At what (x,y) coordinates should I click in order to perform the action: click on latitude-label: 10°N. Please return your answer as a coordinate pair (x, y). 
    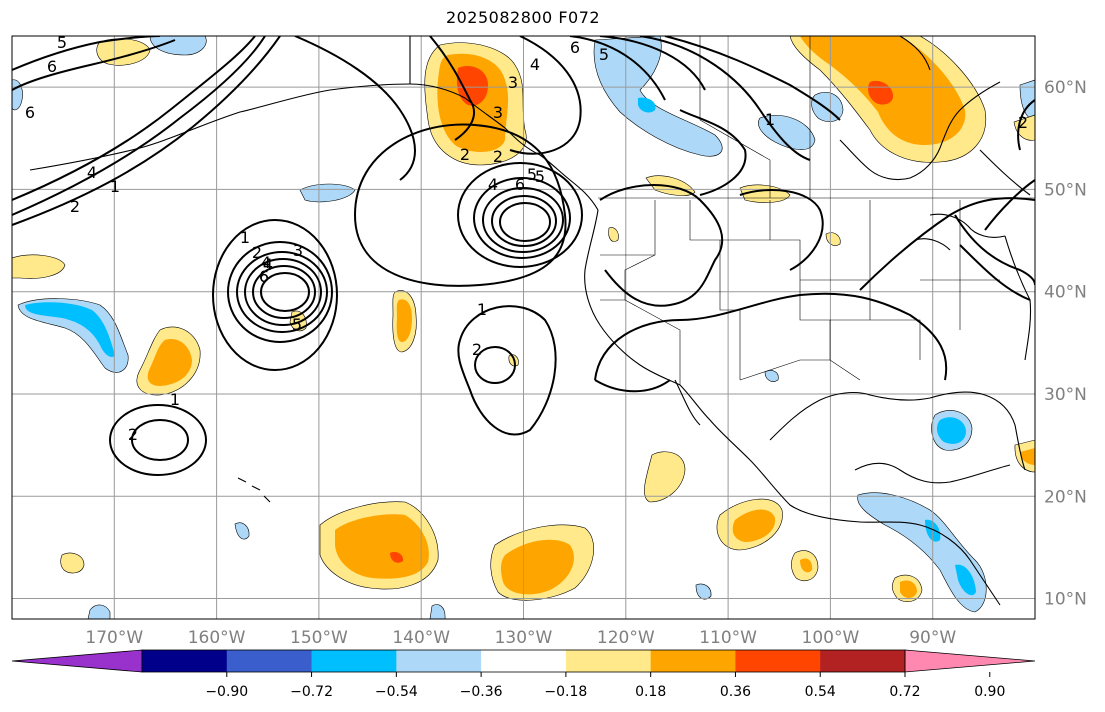
    Looking at the image, I should click on (1065, 600).